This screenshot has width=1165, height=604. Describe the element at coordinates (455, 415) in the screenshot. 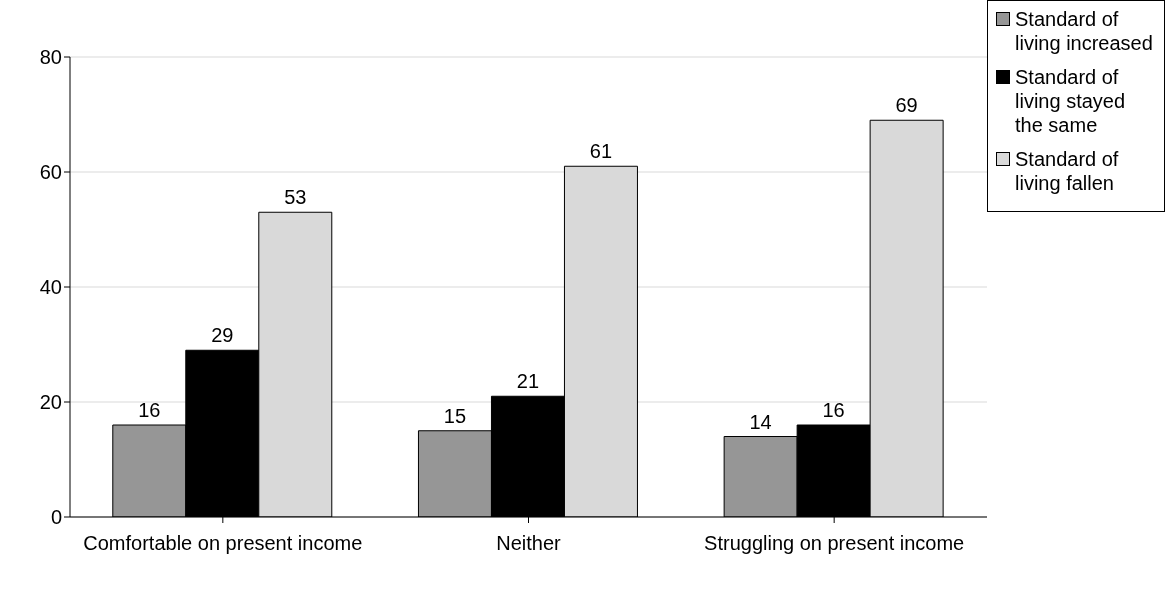

I see `data-label: 15` at that location.